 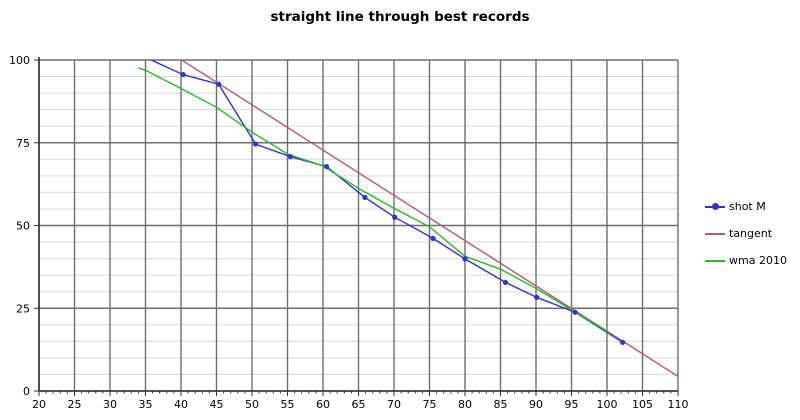 I want to click on legend-item-tangent: tangent, so click(x=746, y=233).